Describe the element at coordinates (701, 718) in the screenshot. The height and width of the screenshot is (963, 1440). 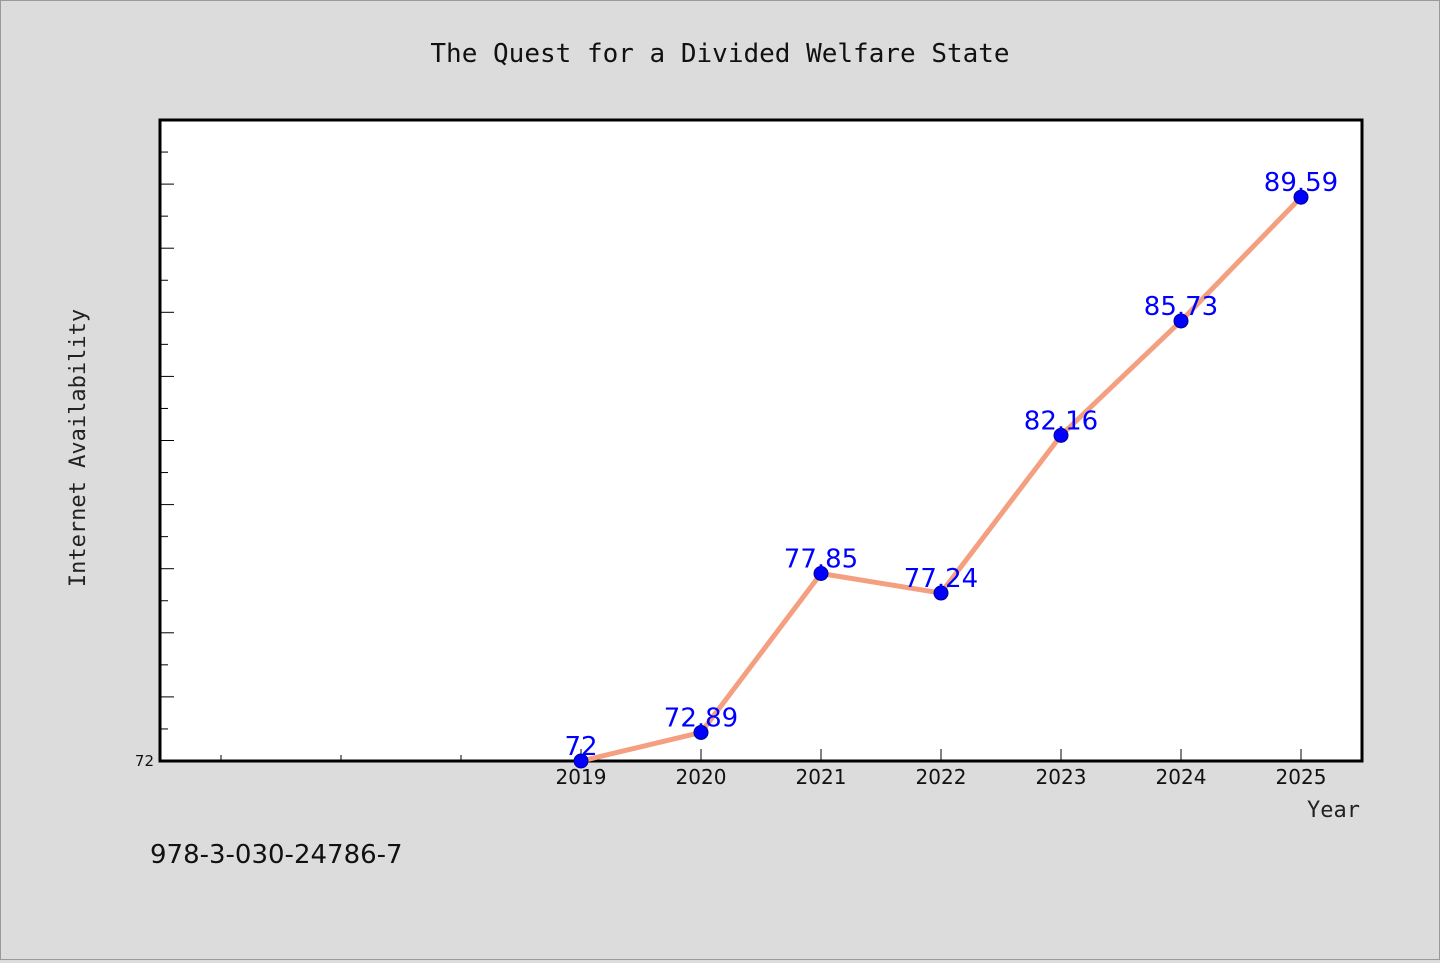
I see `data-label: 72.89` at that location.